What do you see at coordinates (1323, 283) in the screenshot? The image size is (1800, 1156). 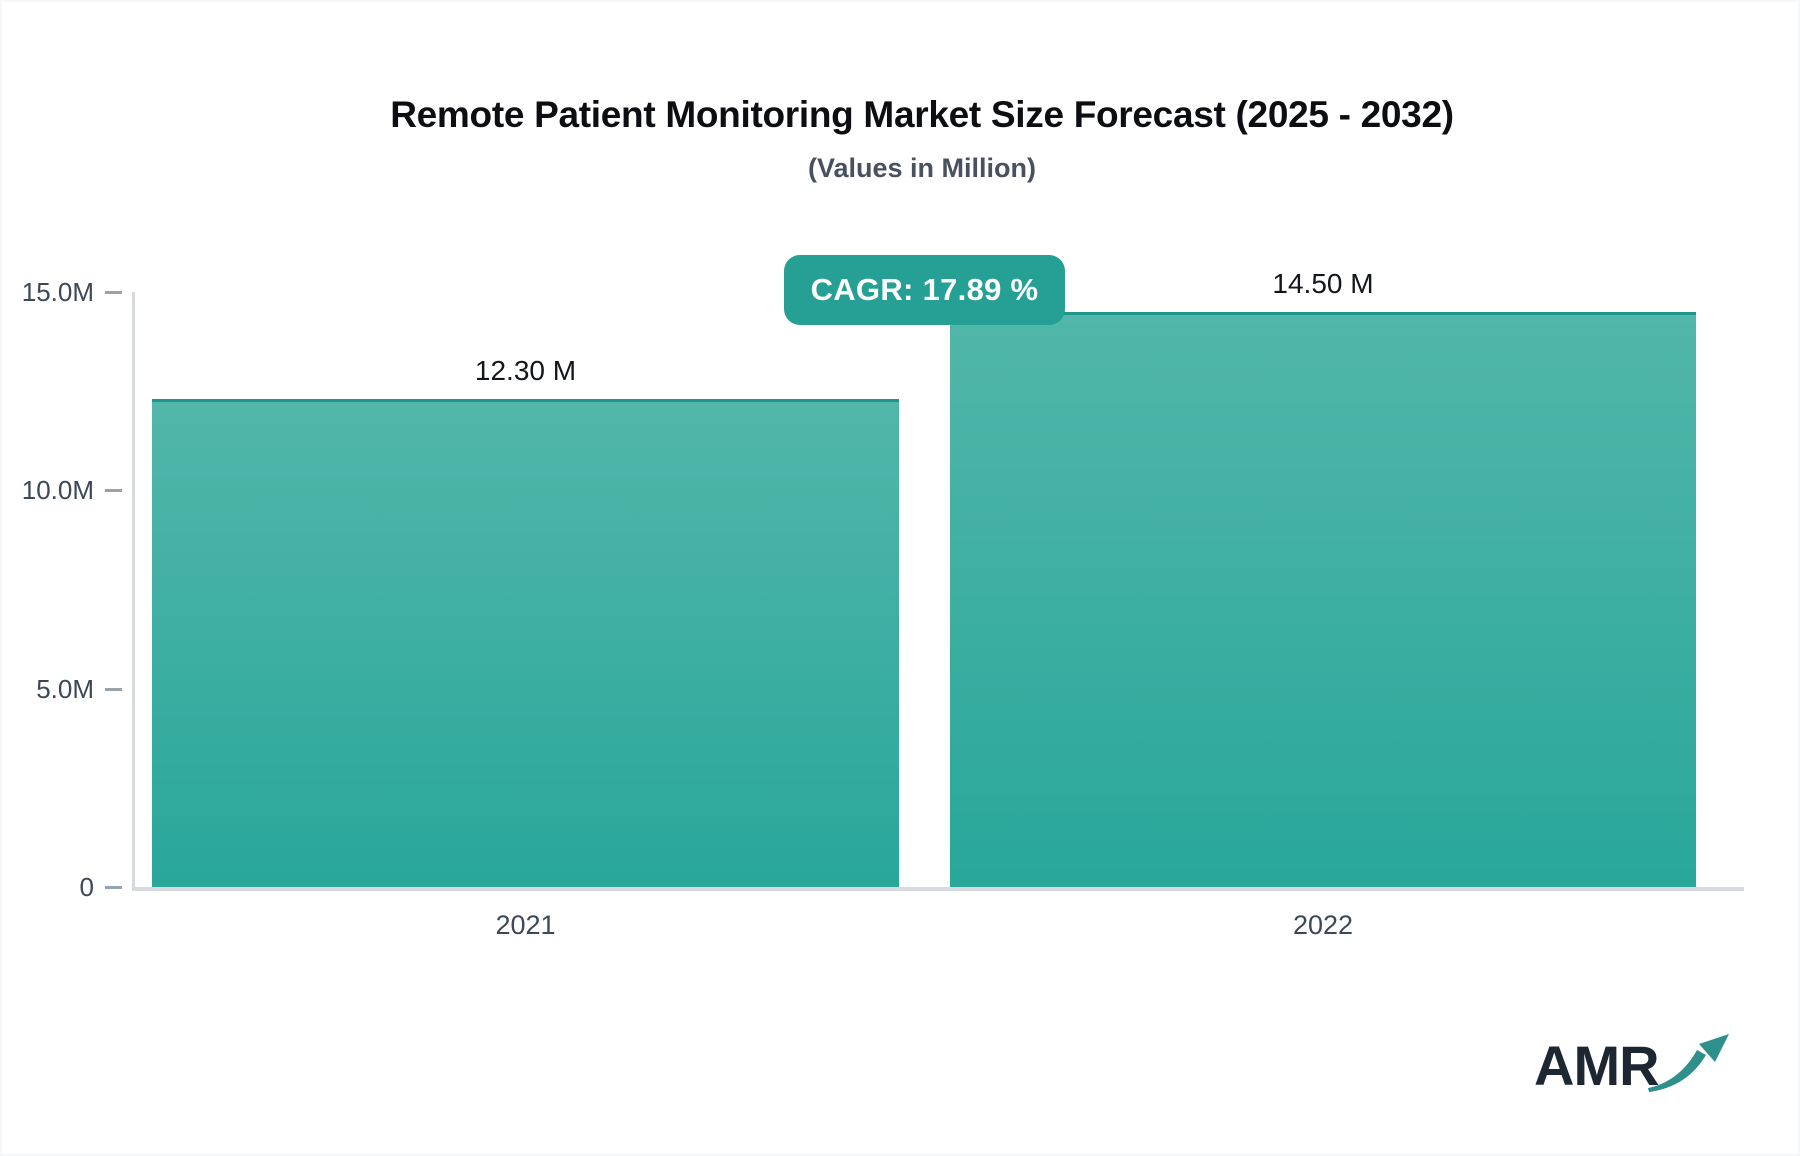 I see `bar-value-label: 14.50 M` at bounding box center [1323, 283].